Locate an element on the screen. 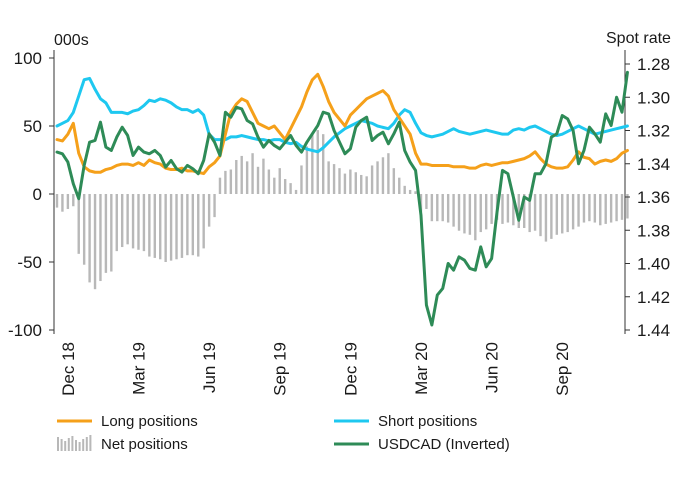 The height and width of the screenshot is (489, 680). x-tick-label: Sep 19 is located at coordinates (280, 369).